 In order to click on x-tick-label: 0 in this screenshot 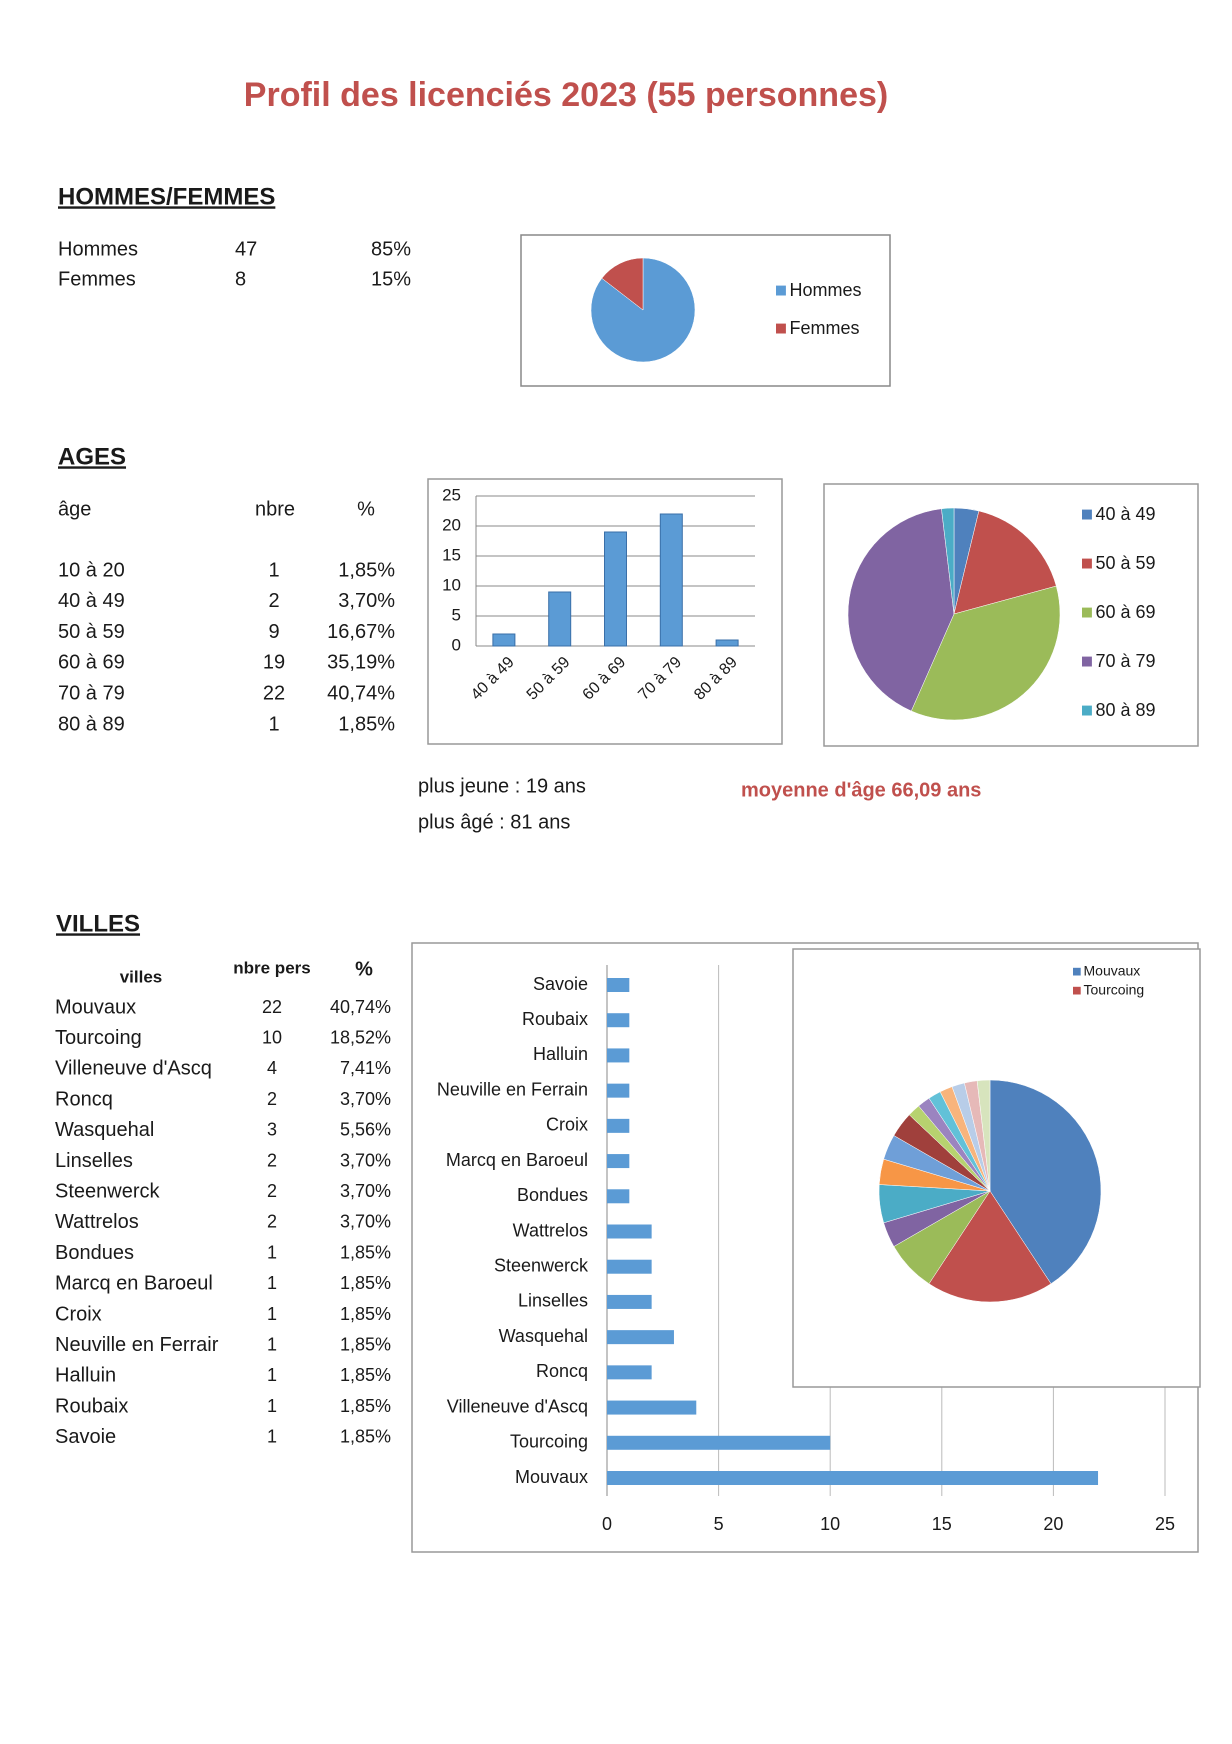, I will do `click(607, 1524)`.